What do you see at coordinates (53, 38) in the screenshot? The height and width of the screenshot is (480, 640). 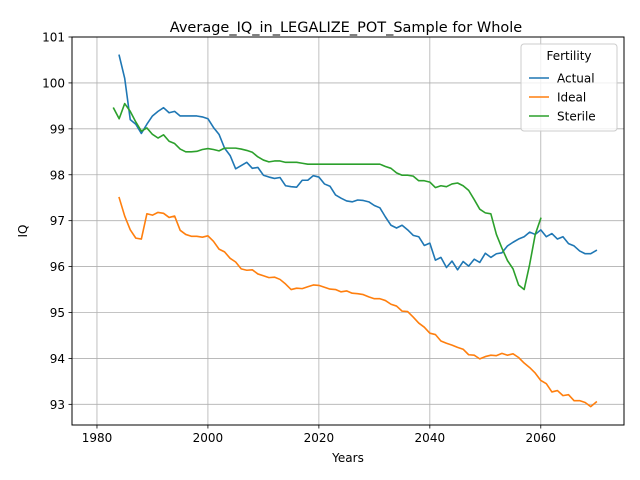 I see `y-tick-label: 101` at bounding box center [53, 38].